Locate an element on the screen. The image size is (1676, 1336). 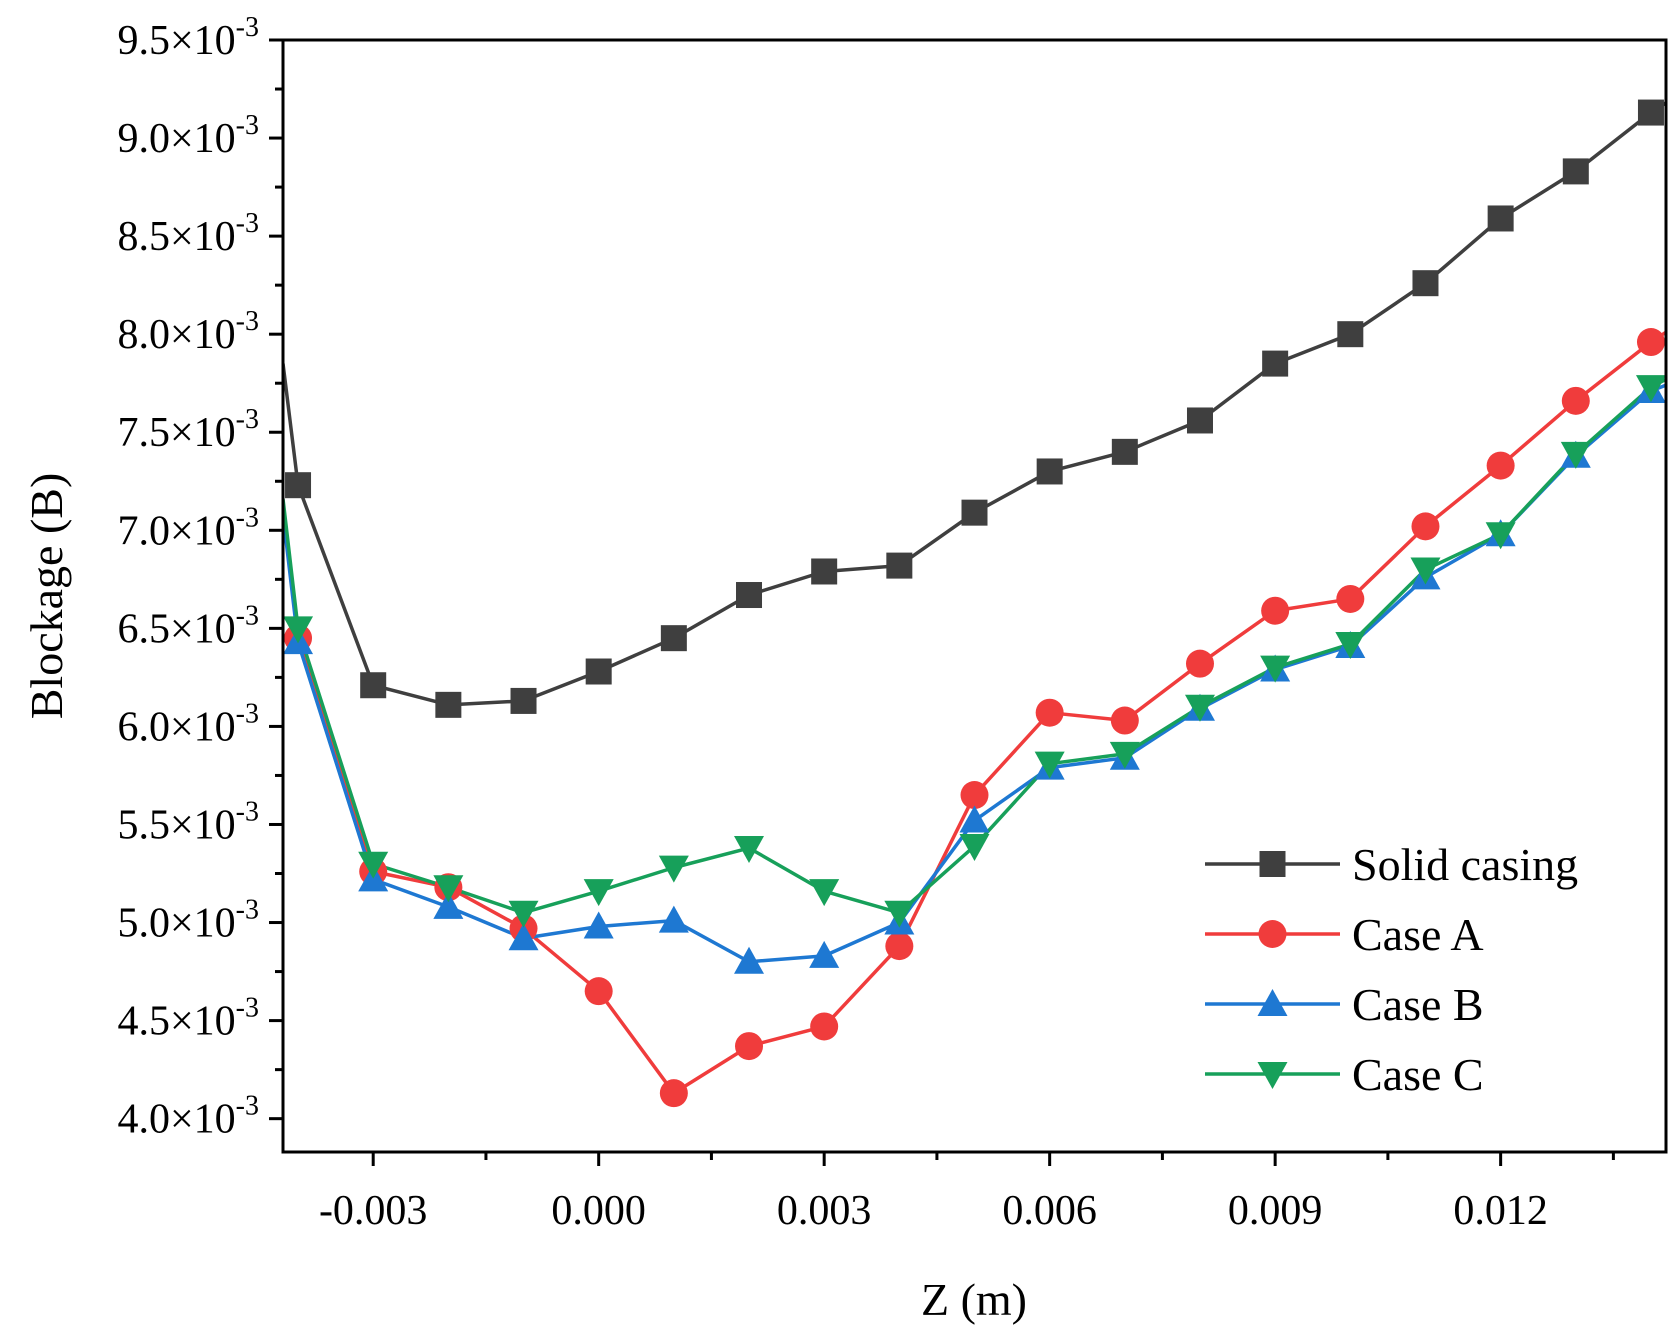
legend-label-solid-casing: Solid casing is located at coordinates (1465, 864).